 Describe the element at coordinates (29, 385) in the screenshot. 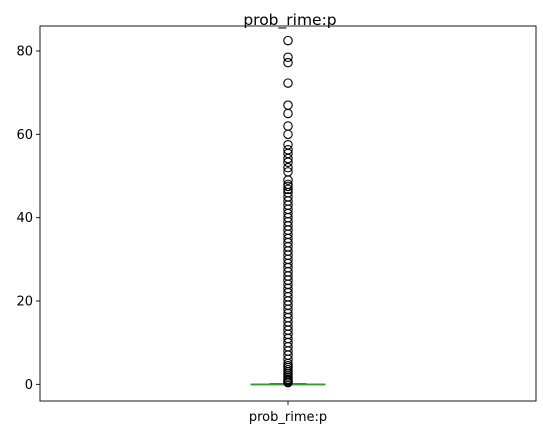

I see `y-tick-label: 0` at that location.